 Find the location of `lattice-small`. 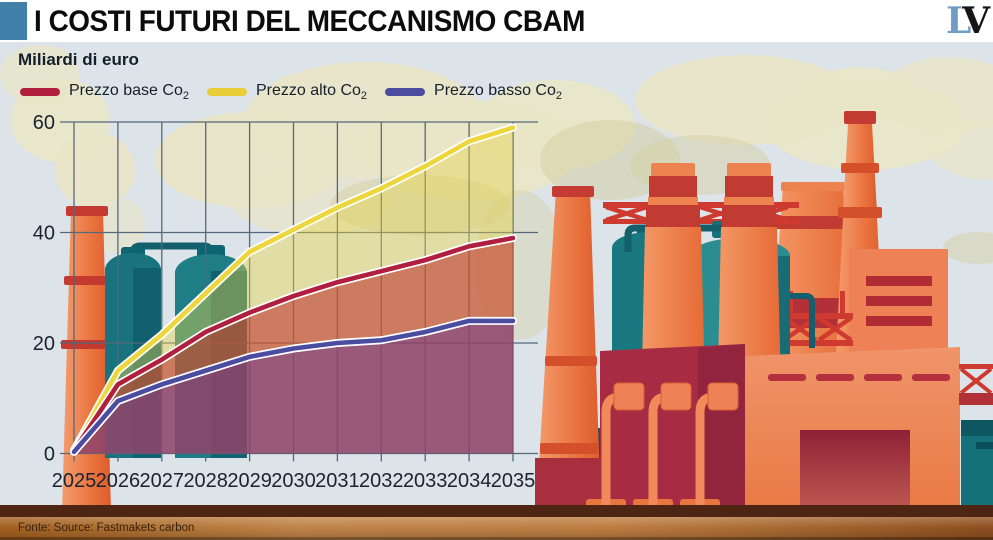

lattice-small is located at coordinates (817, 318).